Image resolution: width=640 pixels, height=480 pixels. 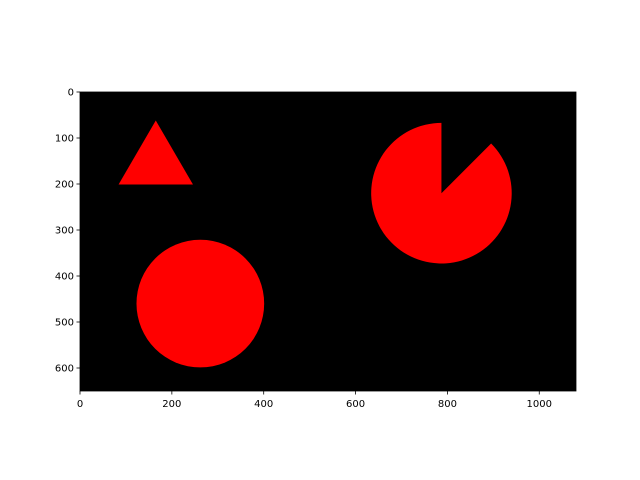 What do you see at coordinates (263, 404) in the screenshot?
I see `x-tick-label: 400` at bounding box center [263, 404].